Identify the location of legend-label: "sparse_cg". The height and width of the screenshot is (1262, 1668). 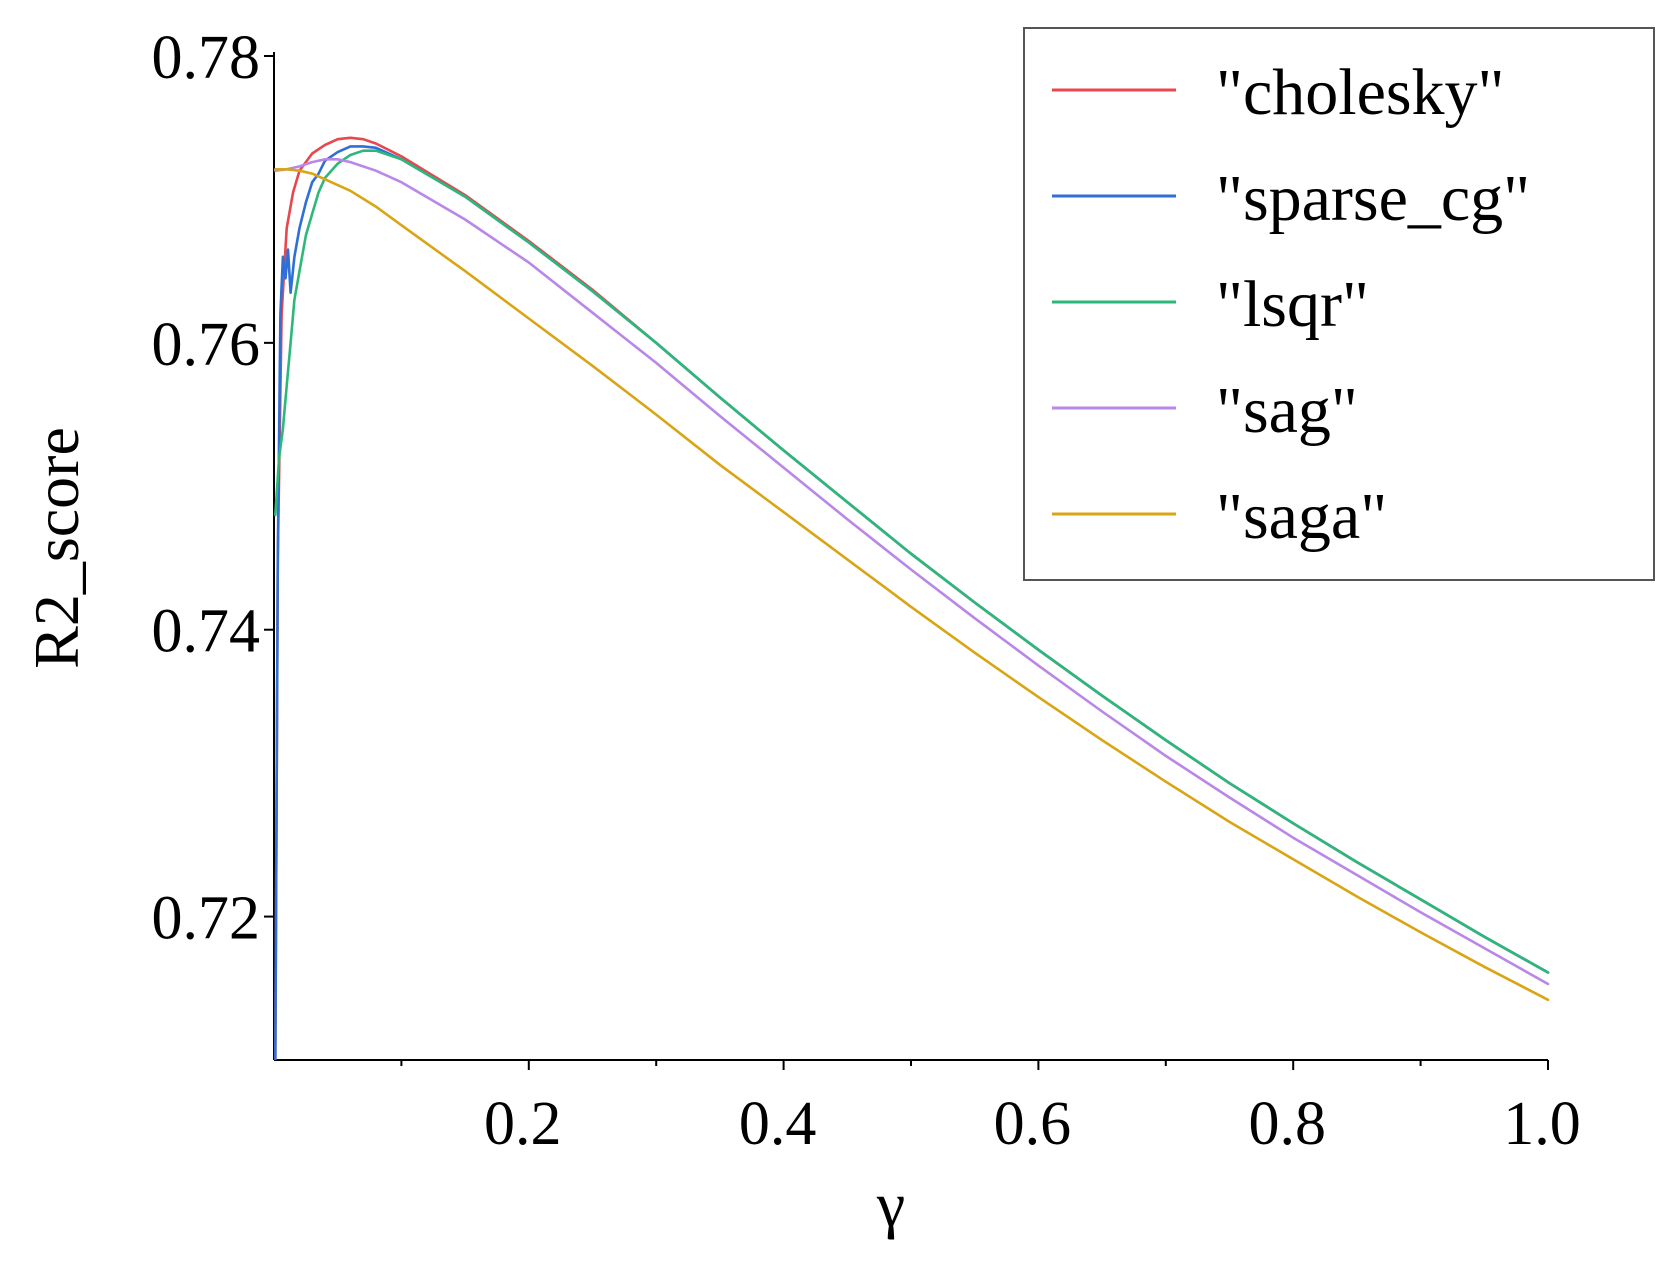
(1373, 198).